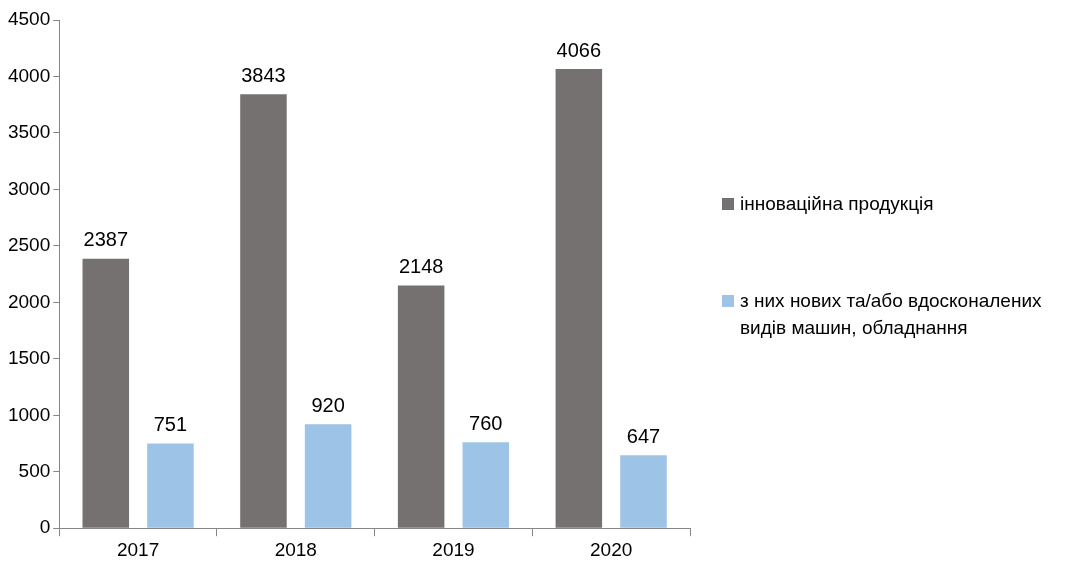 This screenshot has width=1083, height=570. I want to click on y-tick-label: 2500, so click(29, 245).